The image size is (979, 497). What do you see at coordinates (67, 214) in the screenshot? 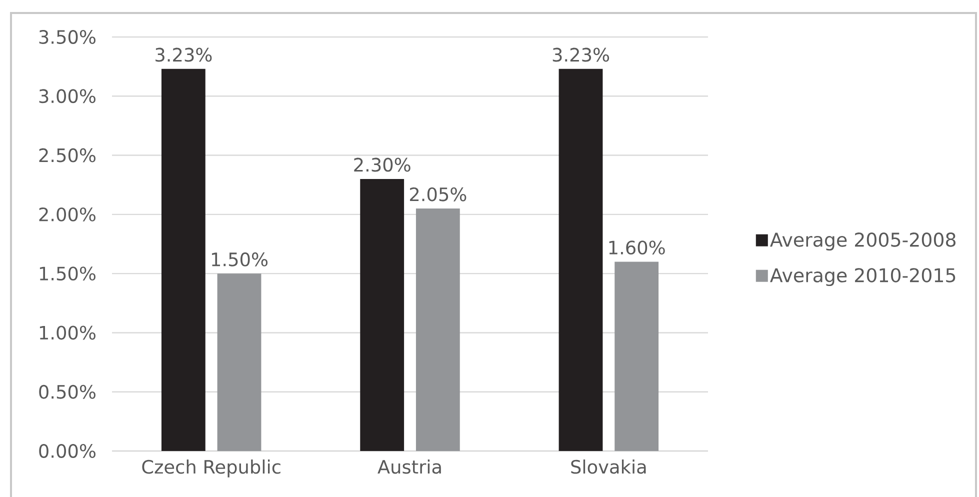
I see `y-tick-label: 2.00%` at bounding box center [67, 214].